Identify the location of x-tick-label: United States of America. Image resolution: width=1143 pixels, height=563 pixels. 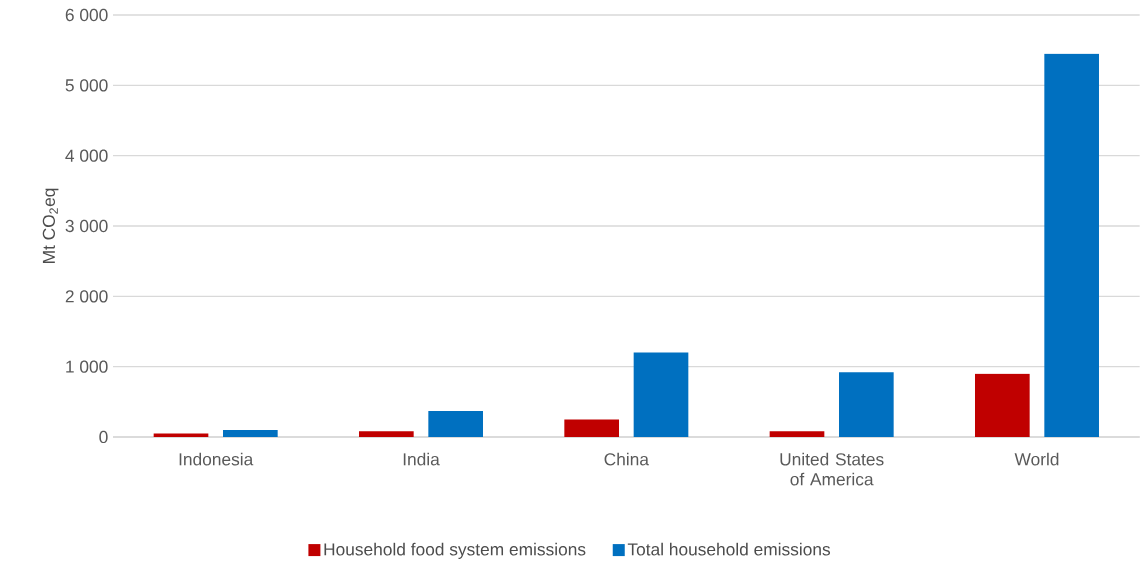
(832, 469).